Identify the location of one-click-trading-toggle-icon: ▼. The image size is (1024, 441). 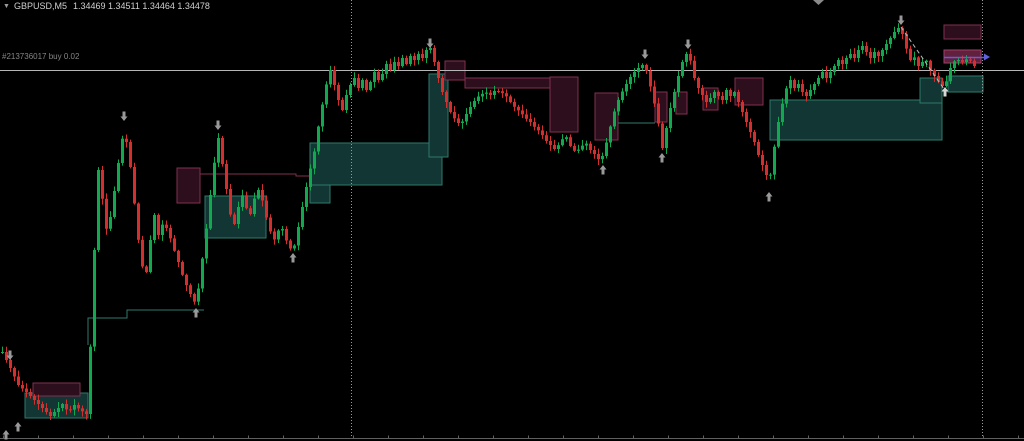
(6, 6).